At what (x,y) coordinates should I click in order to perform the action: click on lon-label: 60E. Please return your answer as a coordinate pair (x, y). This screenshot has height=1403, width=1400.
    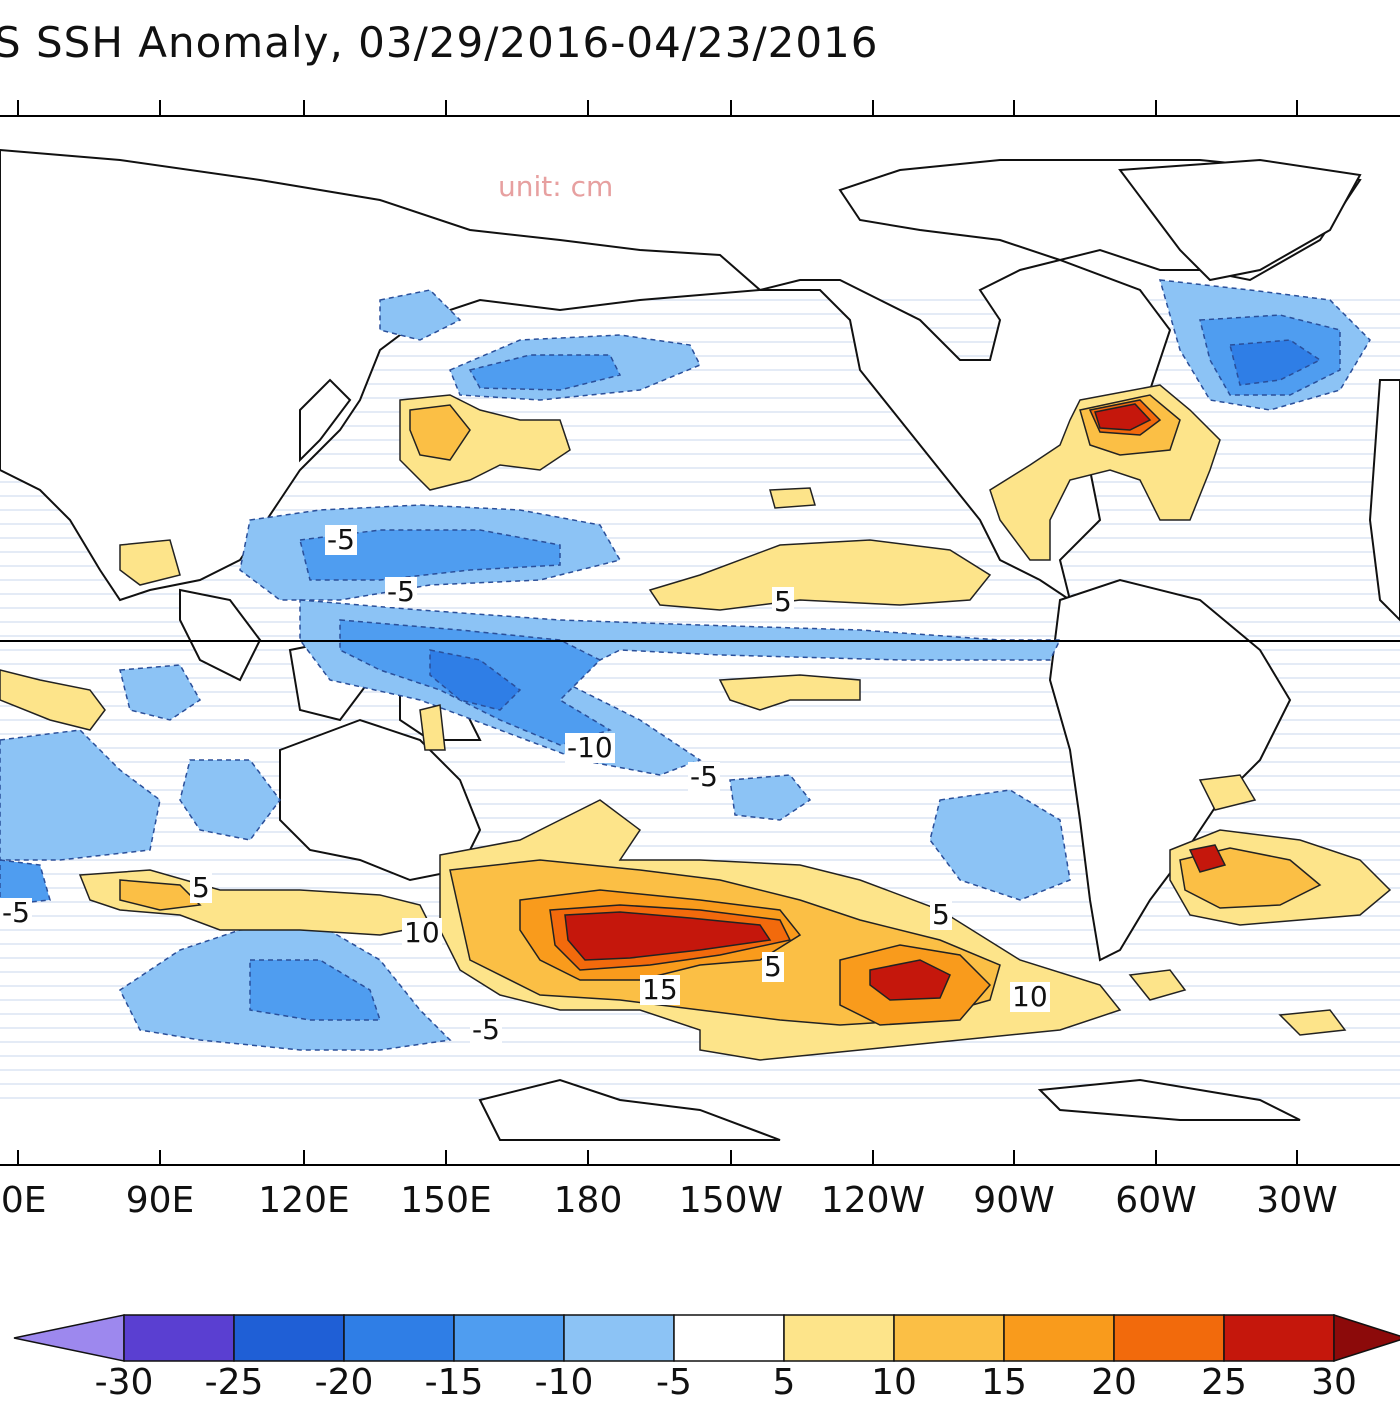
    Looking at the image, I should click on (23, 1200).